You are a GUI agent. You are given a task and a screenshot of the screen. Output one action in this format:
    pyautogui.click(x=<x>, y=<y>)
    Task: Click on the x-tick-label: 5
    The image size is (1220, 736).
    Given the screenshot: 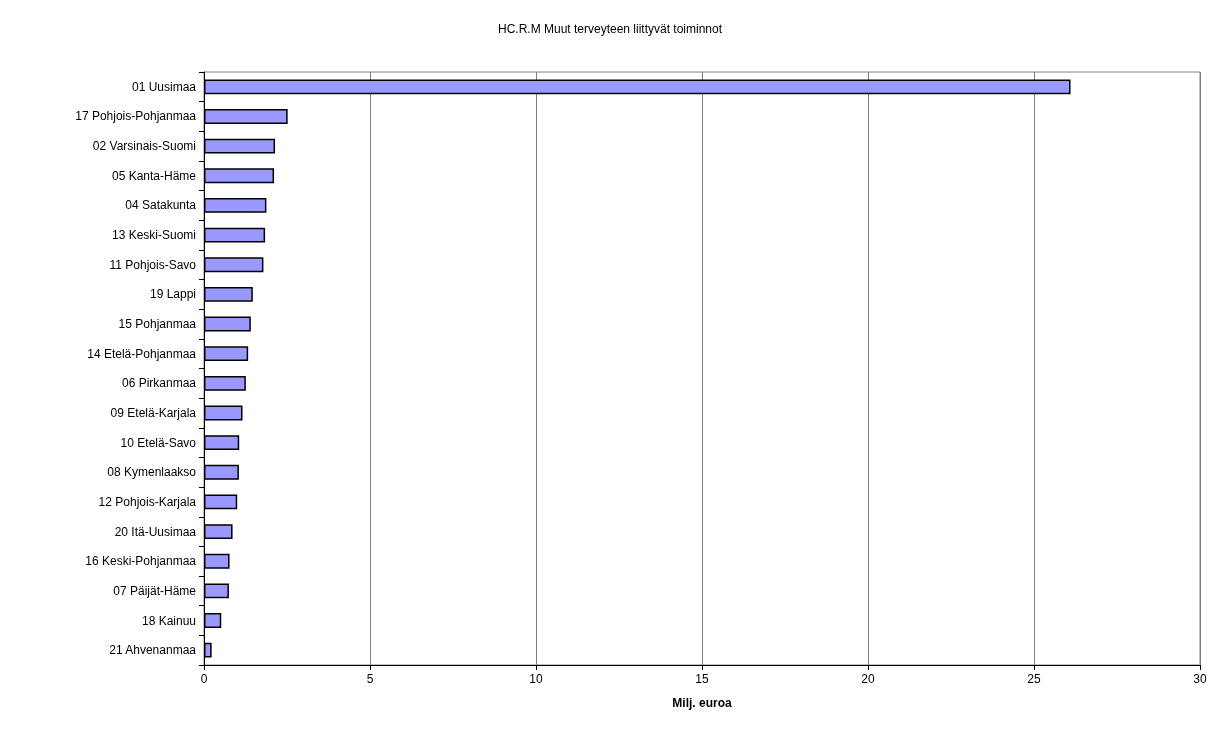 What is the action you would take?
    pyautogui.click(x=370, y=679)
    